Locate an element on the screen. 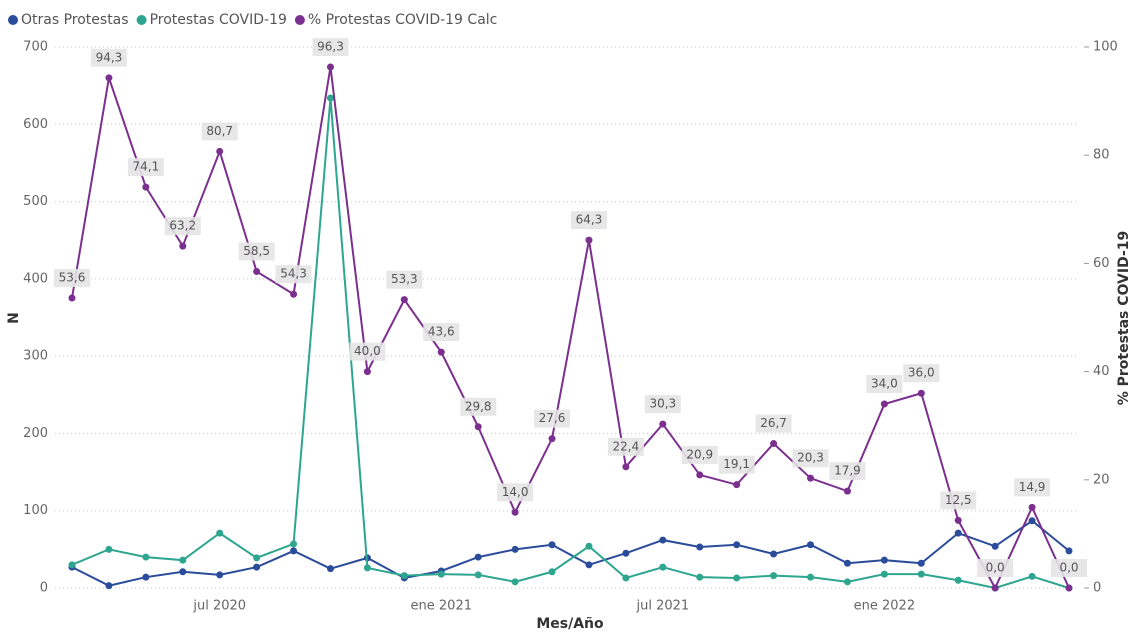 This screenshot has height=633, width=1133. data-label: 34,0 is located at coordinates (884, 384).